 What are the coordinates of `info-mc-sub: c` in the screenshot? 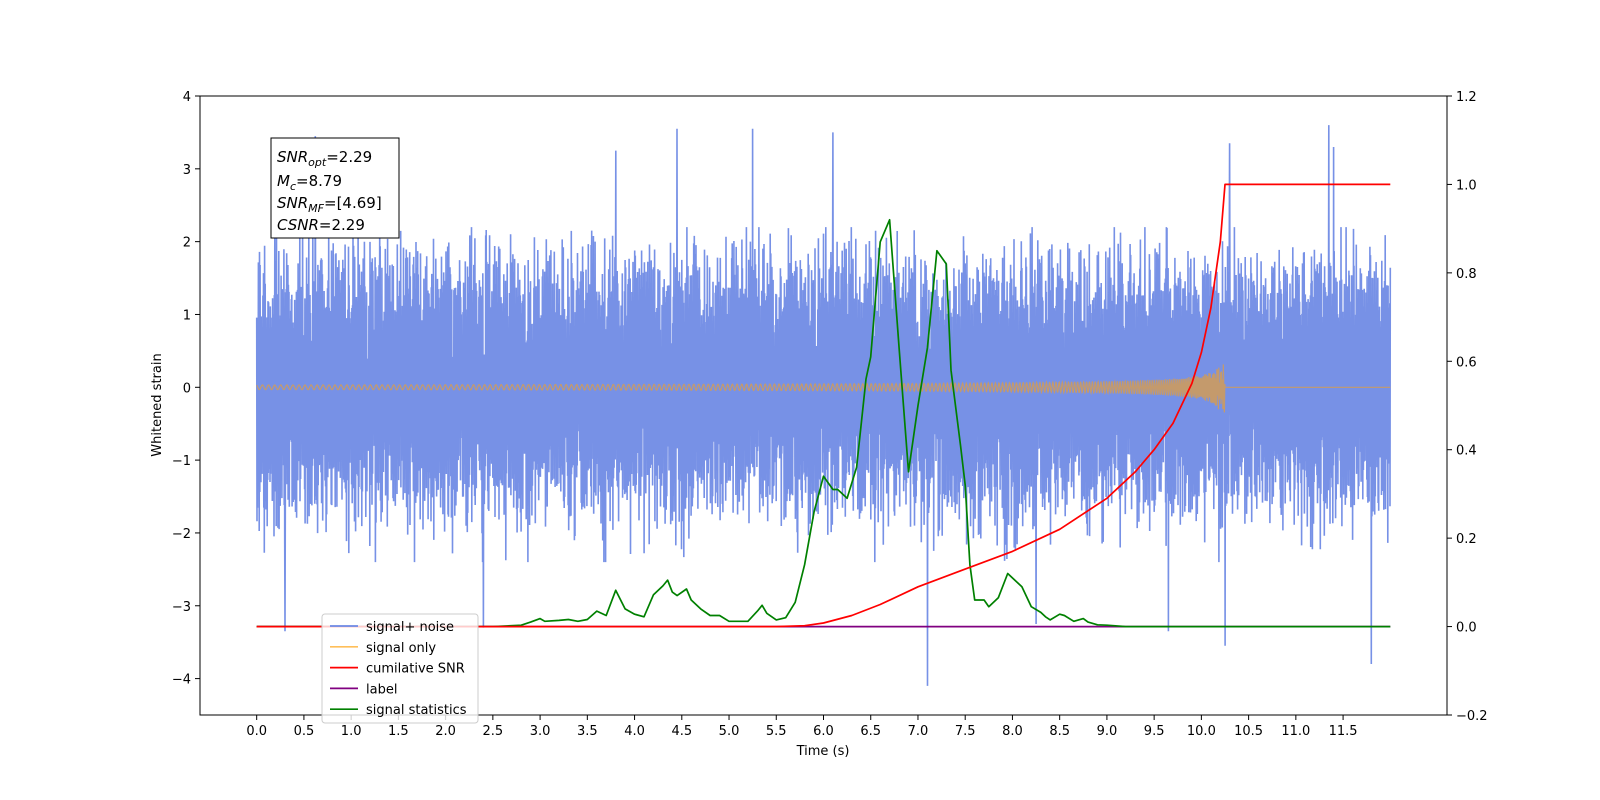 It's located at (293, 186).